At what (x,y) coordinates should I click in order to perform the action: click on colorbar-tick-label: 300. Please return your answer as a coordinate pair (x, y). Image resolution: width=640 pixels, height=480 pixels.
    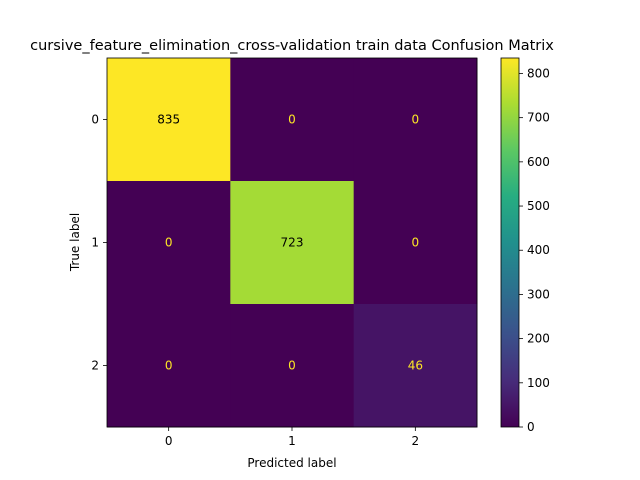
    Looking at the image, I should click on (538, 294).